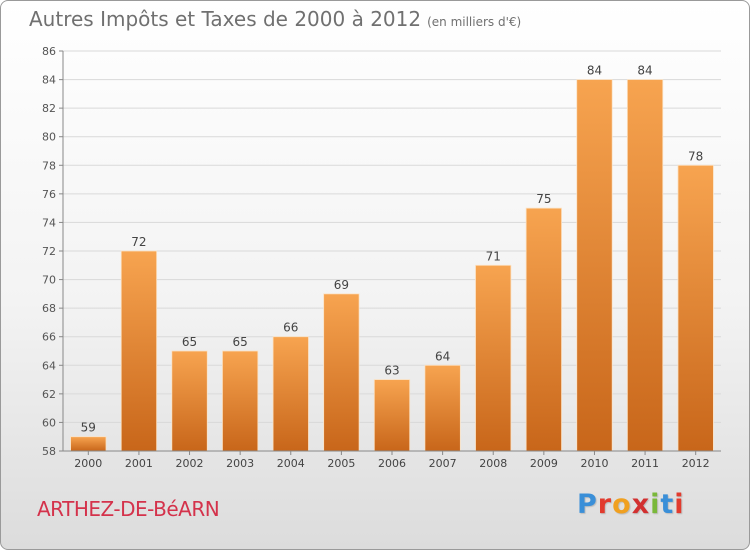  I want to click on chart-title-text: Autres Impôts et Taxes de 2000 à 2012, so click(225, 19).